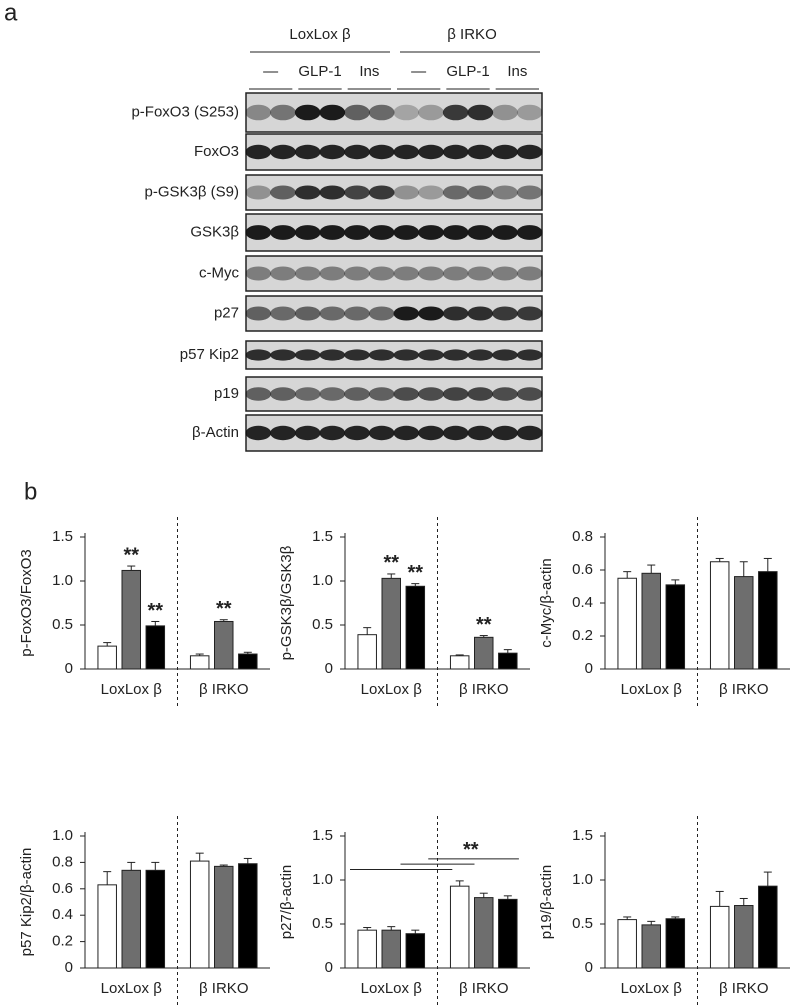 Image resolution: width=800 pixels, height=1007 pixels. Describe the element at coordinates (26, 902) in the screenshot. I see `y-axis-label: p57 Kip2/β-actin` at that location.